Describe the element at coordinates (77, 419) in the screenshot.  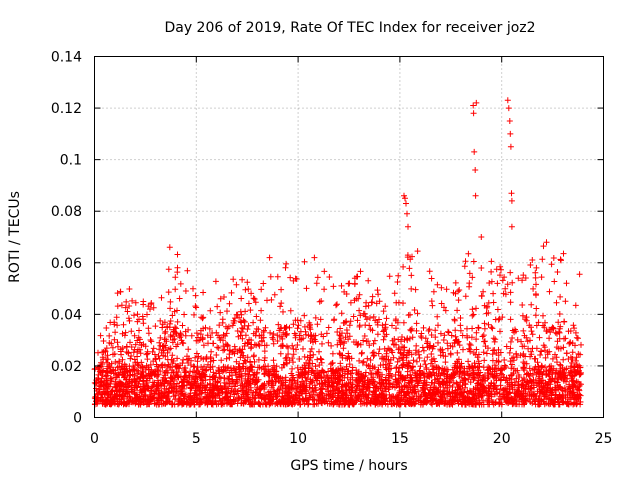
I see `y-tick-label: 0` at that location.